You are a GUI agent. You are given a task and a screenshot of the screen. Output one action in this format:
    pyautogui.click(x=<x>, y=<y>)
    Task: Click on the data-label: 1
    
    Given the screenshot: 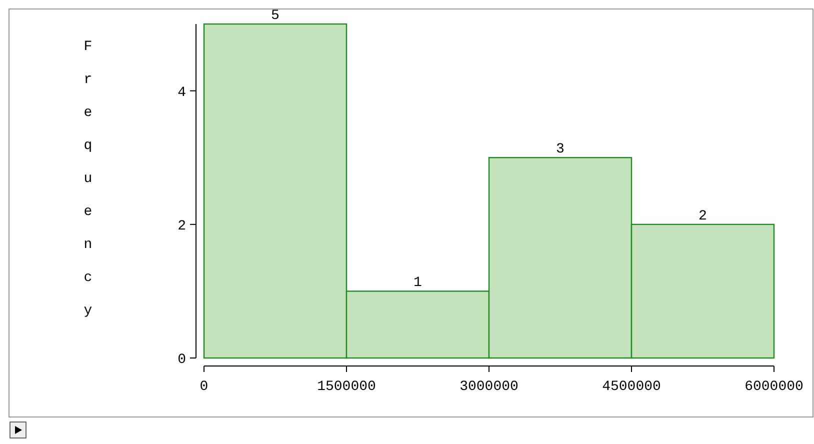 What is the action you would take?
    pyautogui.click(x=418, y=283)
    